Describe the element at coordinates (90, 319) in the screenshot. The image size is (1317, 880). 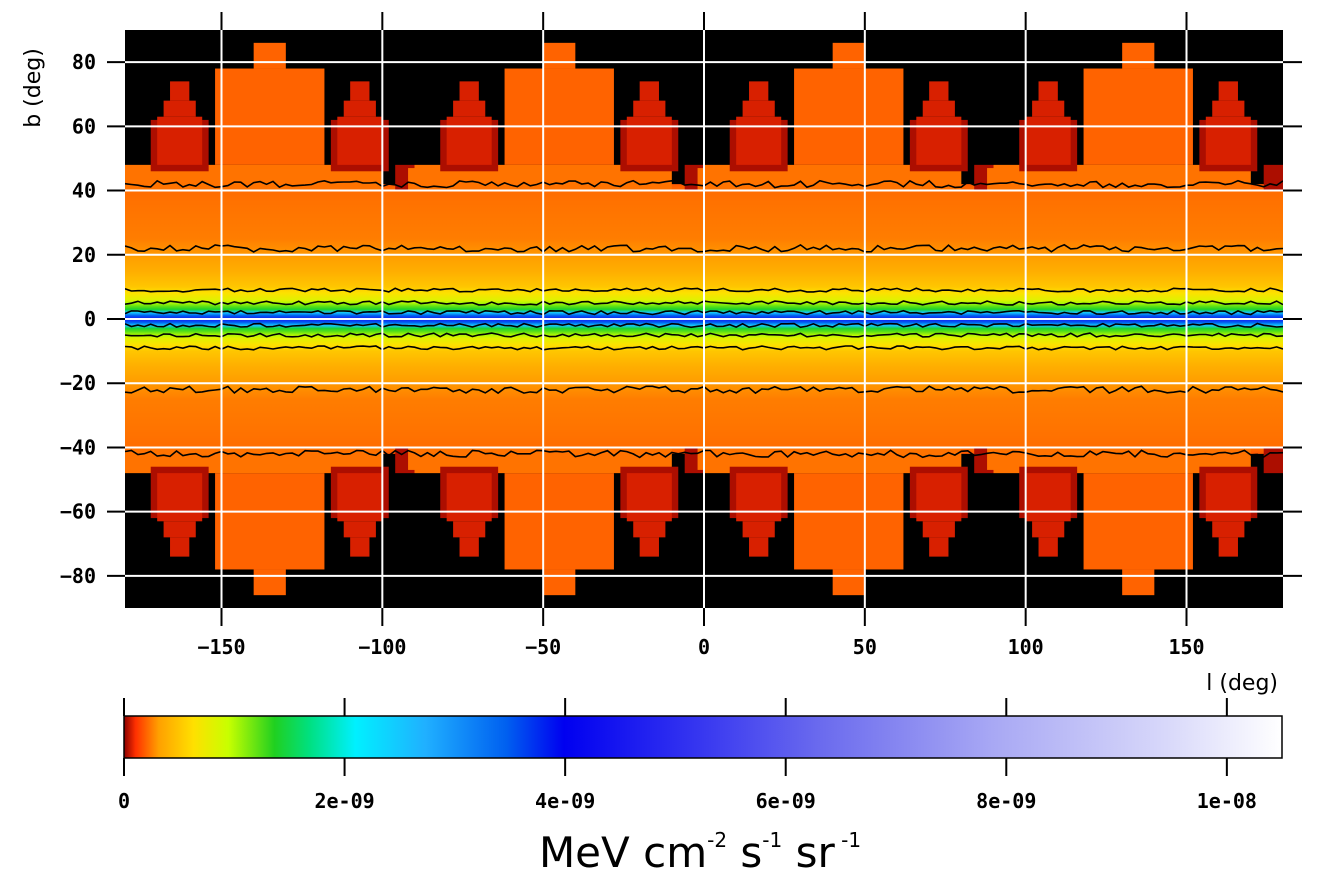
I see `y-tick-label: 0` at that location.